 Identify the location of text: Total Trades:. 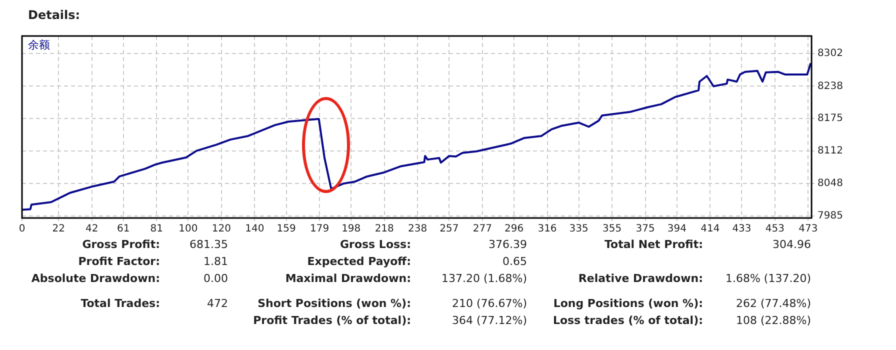
(120, 303).